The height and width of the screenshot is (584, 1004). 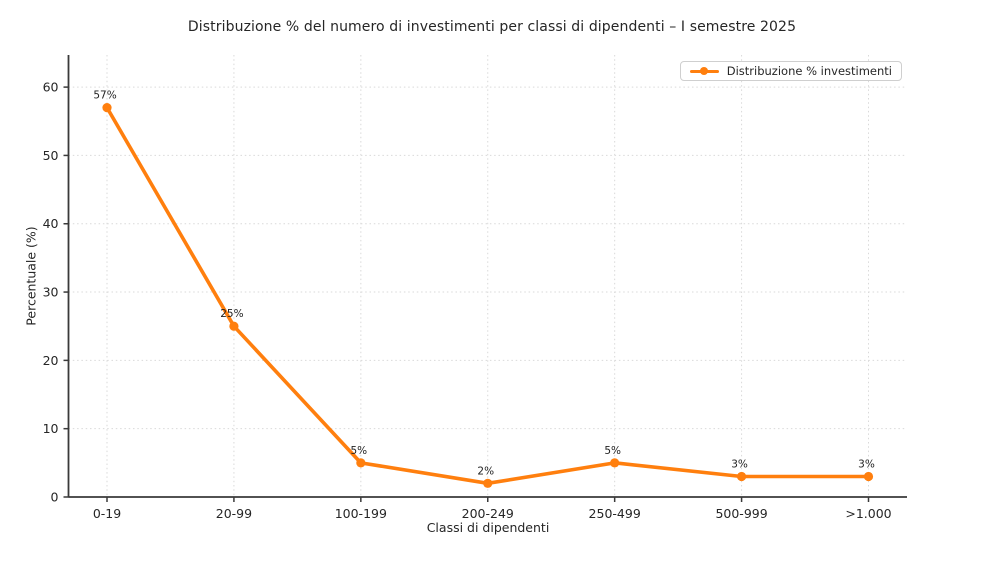 What do you see at coordinates (51, 428) in the screenshot?
I see `y-tick-label: 10` at bounding box center [51, 428].